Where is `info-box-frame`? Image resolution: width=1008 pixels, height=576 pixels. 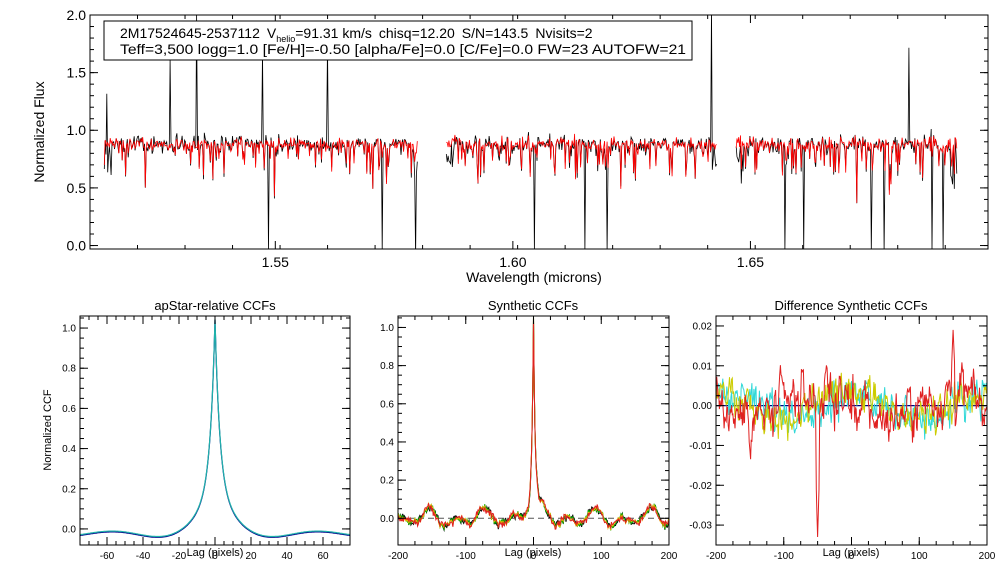 info-box-frame is located at coordinates (398, 40).